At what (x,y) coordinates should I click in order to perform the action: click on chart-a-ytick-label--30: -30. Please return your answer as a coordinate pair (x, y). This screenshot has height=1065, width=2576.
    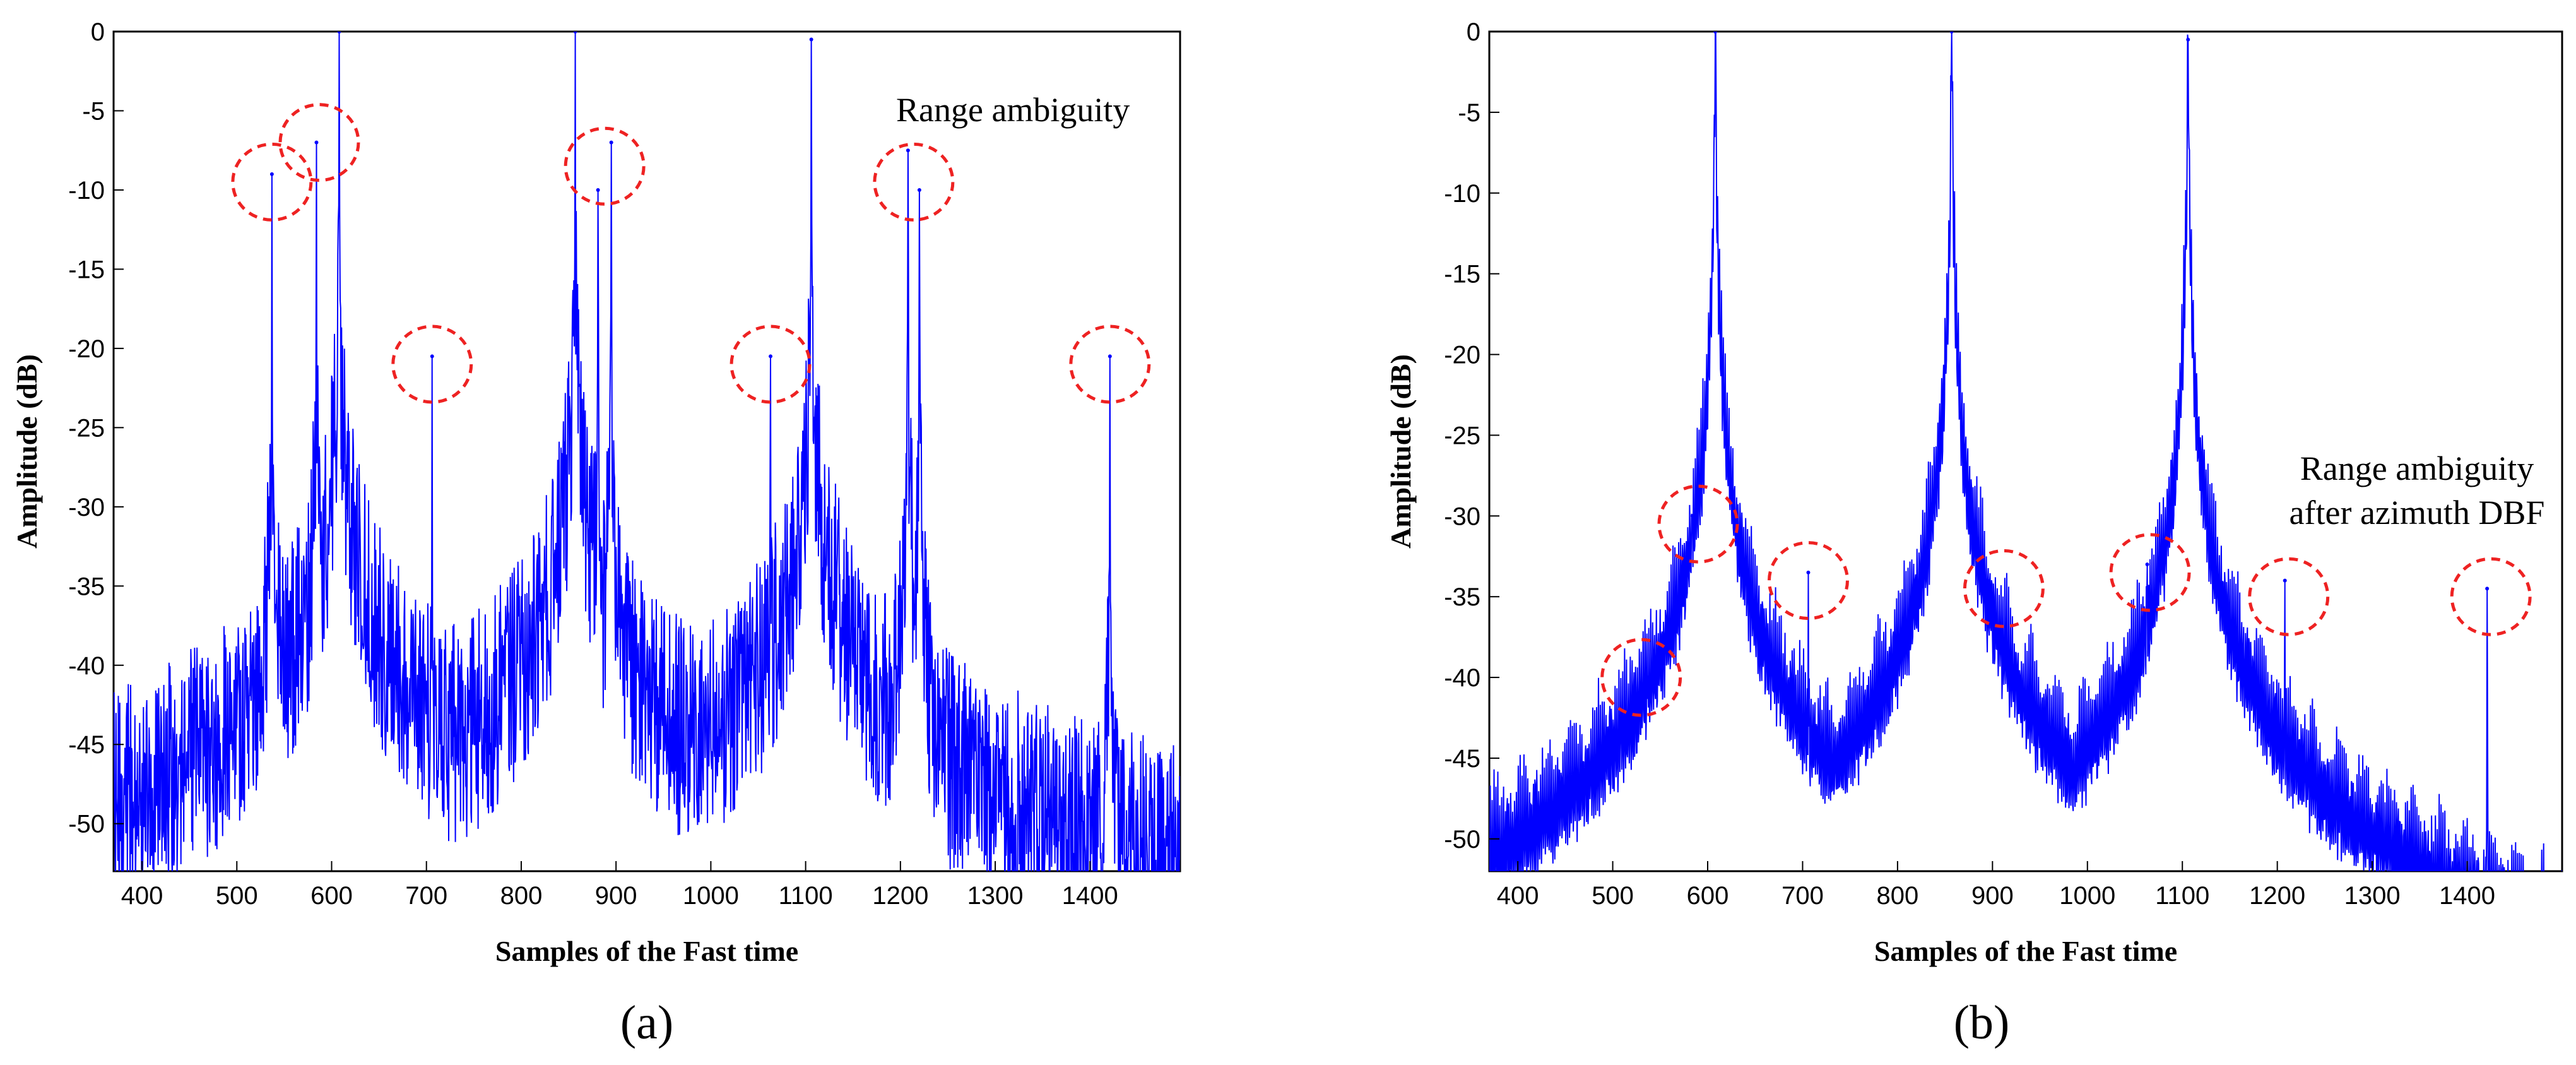
    Looking at the image, I should click on (87, 507).